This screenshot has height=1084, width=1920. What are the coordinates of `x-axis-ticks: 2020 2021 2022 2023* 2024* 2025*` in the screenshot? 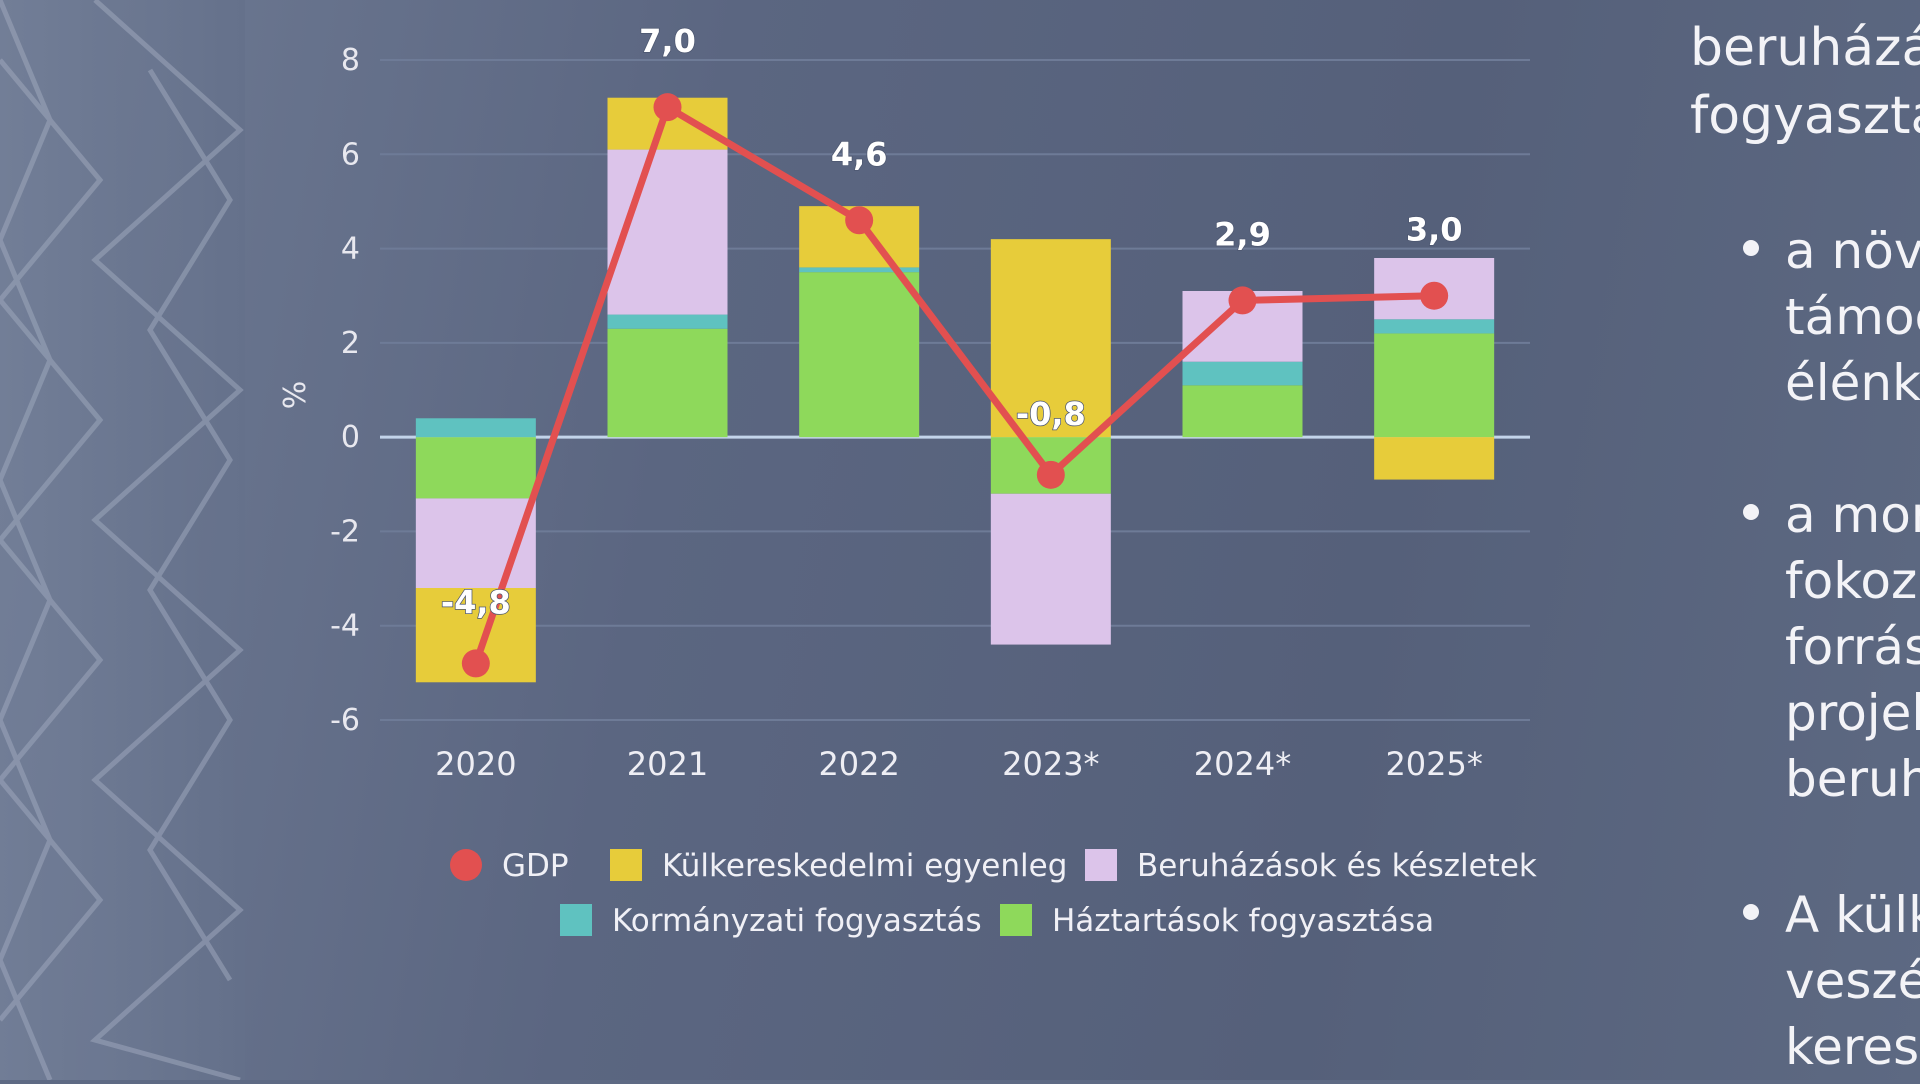 It's located at (959, 764).